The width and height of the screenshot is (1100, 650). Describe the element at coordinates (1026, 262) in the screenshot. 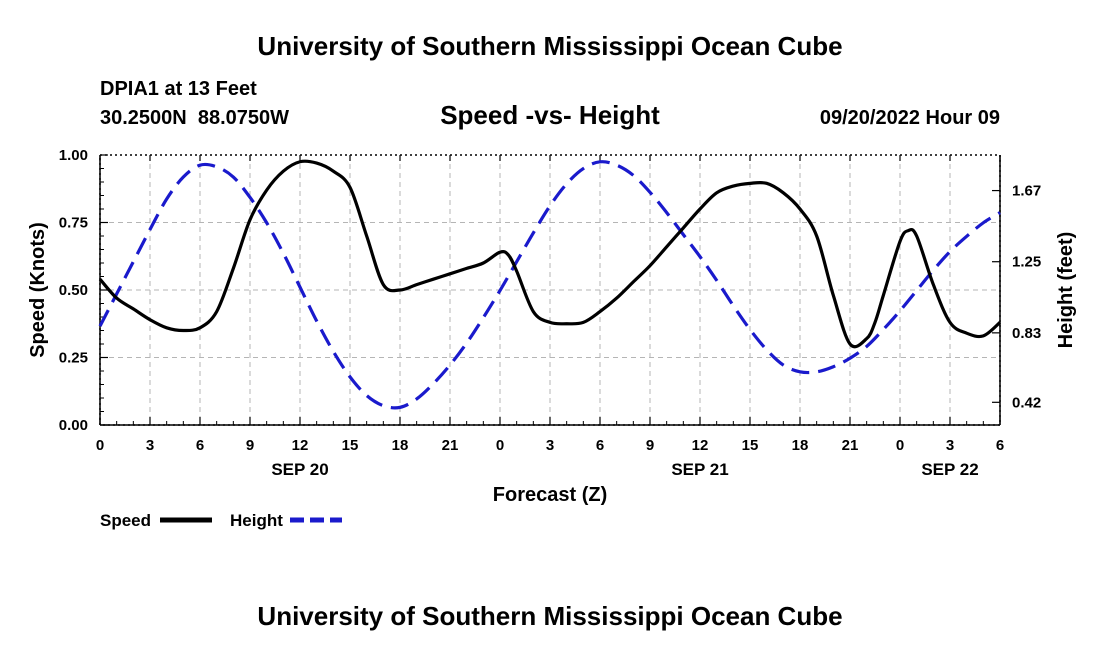

I see `y-right-tick-label: 1.25` at that location.